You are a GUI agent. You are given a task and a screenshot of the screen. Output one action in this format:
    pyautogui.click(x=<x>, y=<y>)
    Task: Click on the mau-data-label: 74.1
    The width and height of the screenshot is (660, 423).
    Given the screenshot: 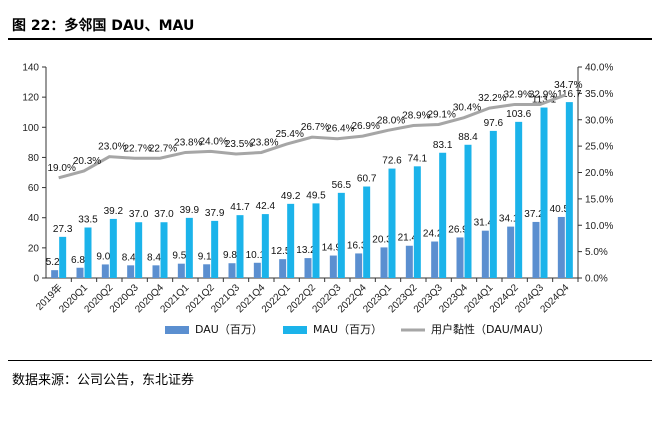 What is the action you would take?
    pyautogui.click(x=418, y=158)
    